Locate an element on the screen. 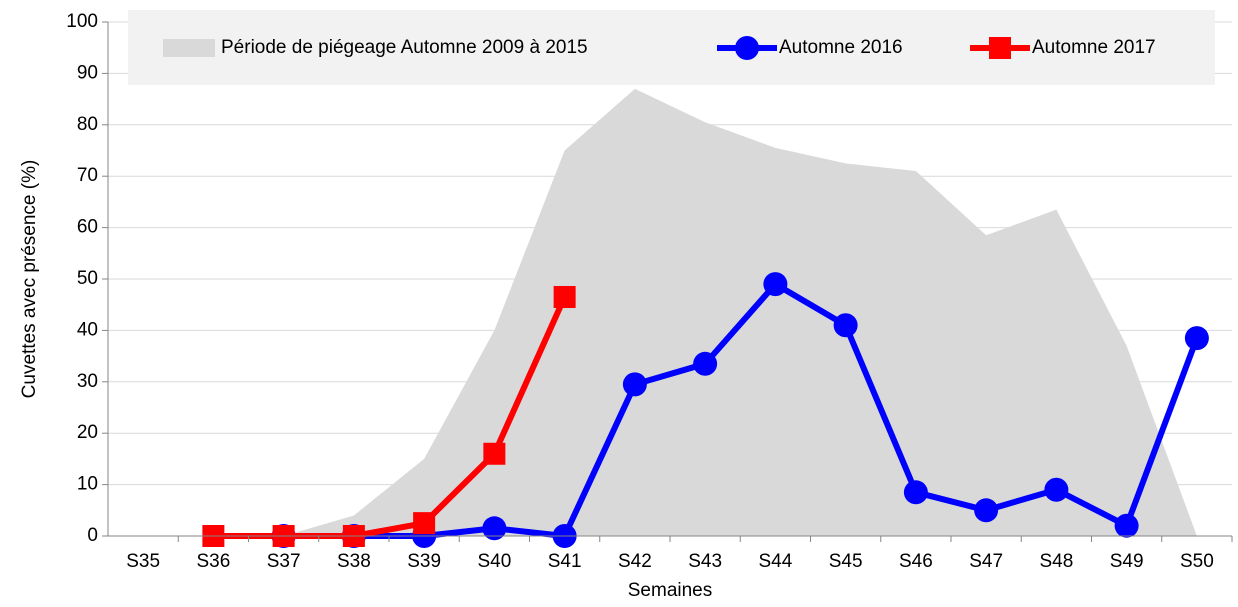 Image resolution: width=1238 pixels, height=607 pixels. x-tick-label: S41 is located at coordinates (565, 561).